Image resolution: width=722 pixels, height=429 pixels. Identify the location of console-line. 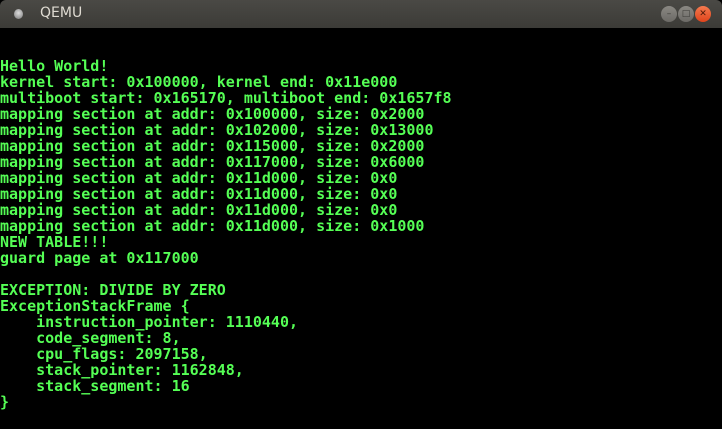
(226, 274).